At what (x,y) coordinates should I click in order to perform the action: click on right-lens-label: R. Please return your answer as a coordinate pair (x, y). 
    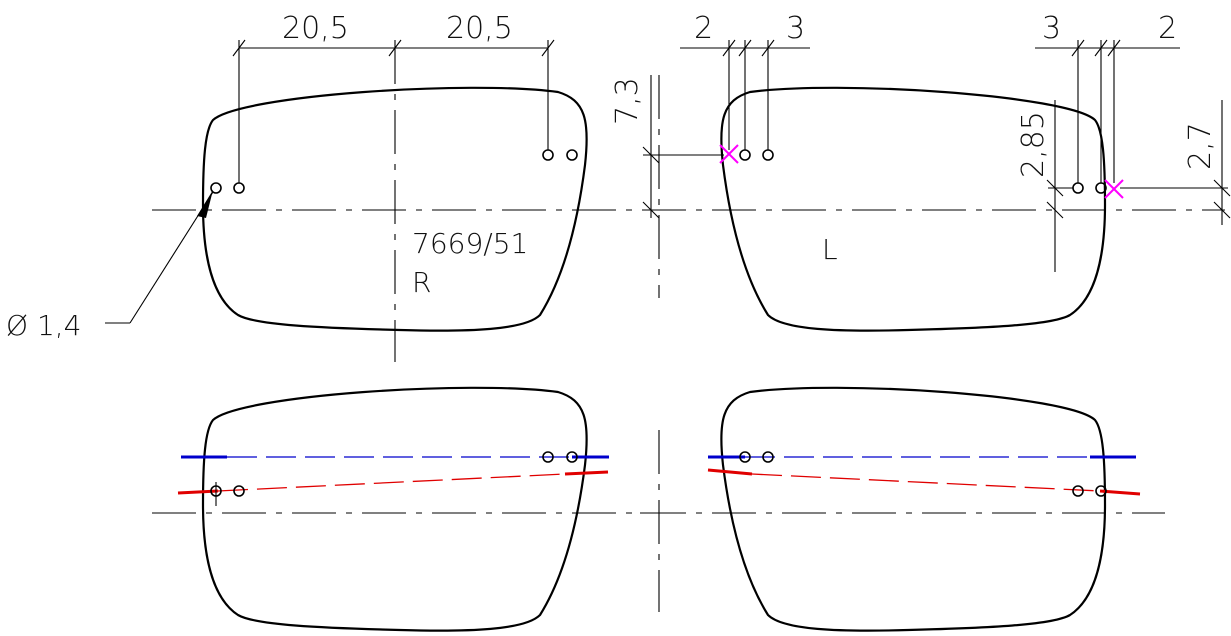
    Looking at the image, I should click on (421, 282).